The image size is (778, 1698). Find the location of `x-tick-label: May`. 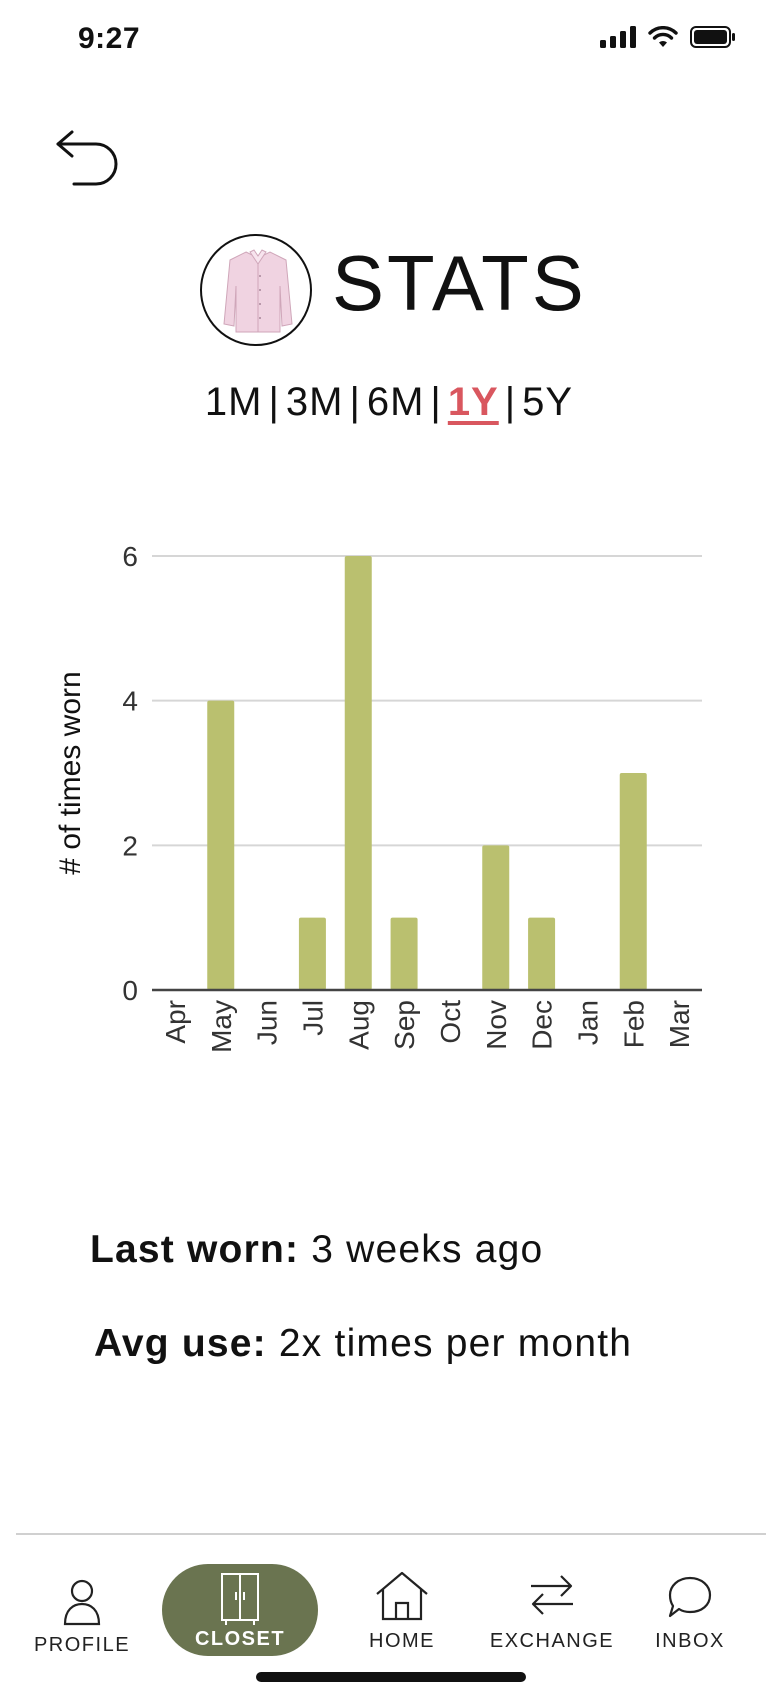

x-tick-label: May is located at coordinates (221, 1026).